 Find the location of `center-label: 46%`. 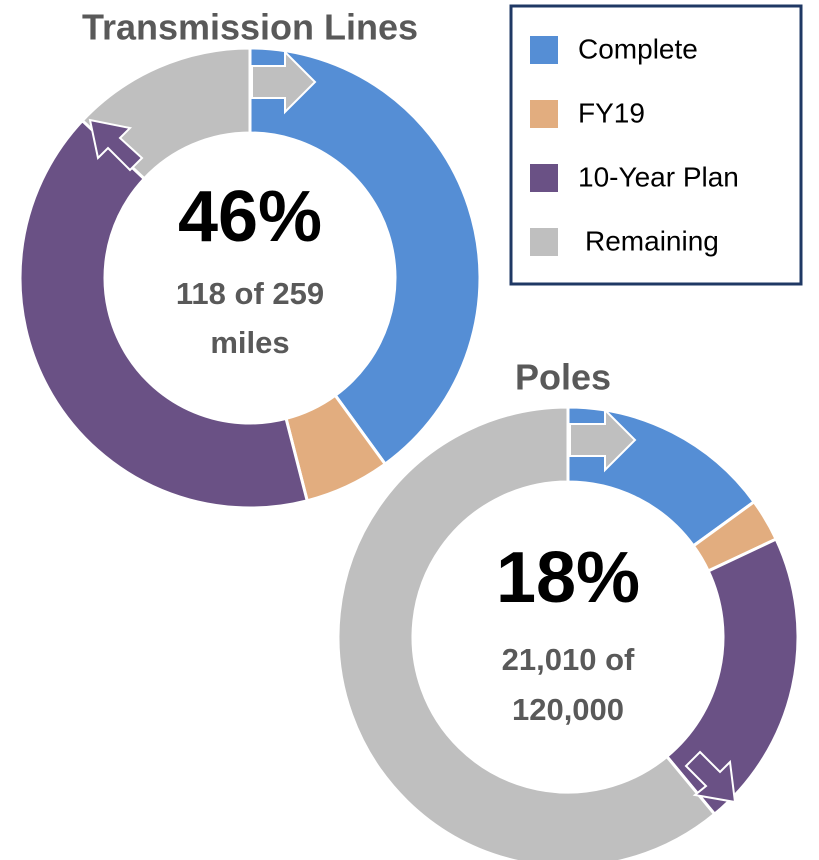

center-label: 46% is located at coordinates (250, 217).